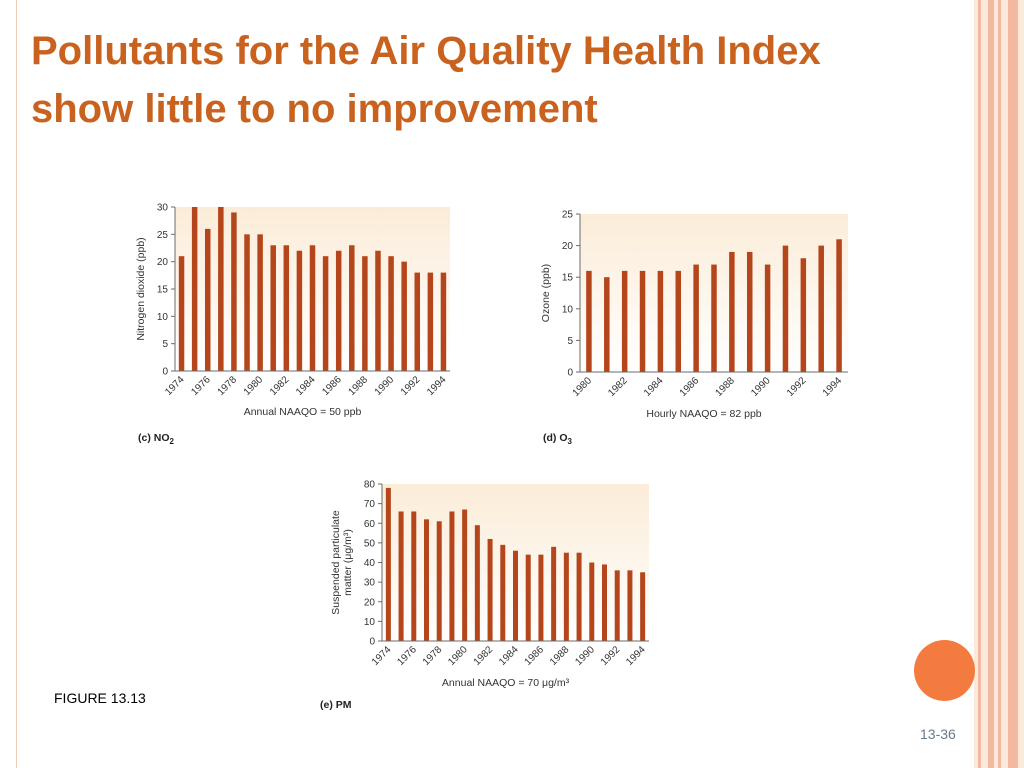 The height and width of the screenshot is (768, 1024). What do you see at coordinates (388, 564) in the screenshot?
I see `bar-1974` at bounding box center [388, 564].